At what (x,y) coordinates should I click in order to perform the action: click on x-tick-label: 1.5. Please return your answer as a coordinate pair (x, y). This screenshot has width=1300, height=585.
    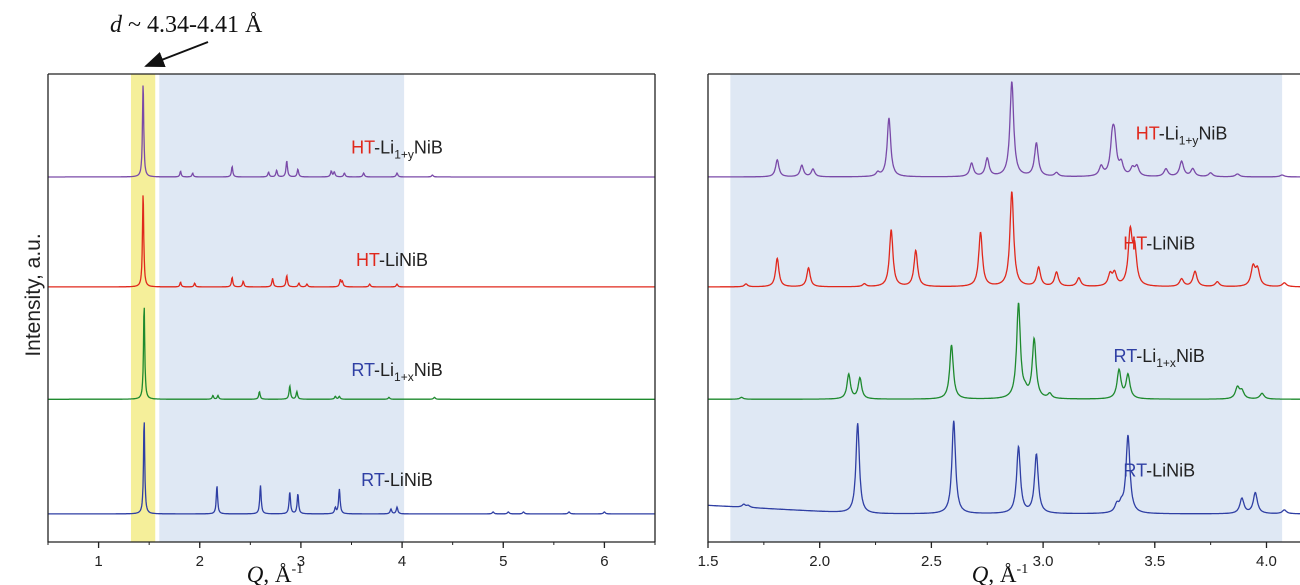
    Looking at the image, I should click on (708, 561).